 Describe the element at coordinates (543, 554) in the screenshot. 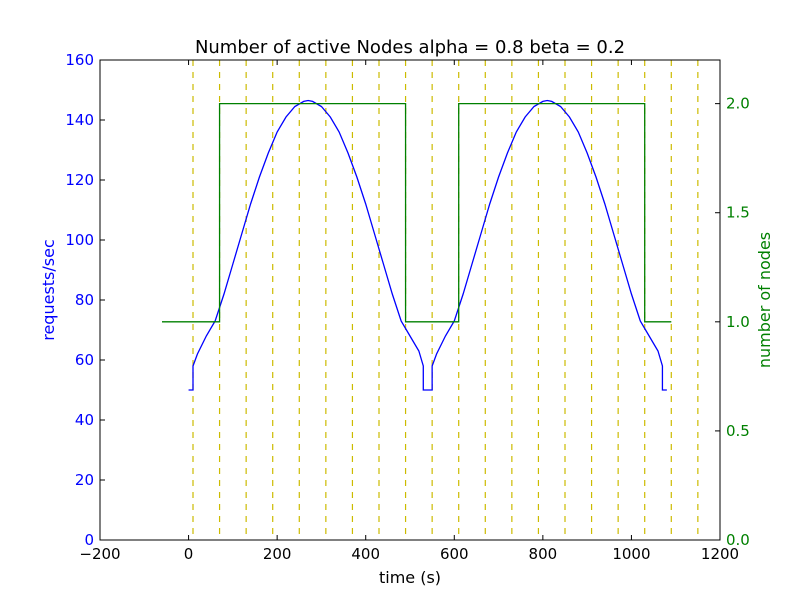

I see `x-tick-label: 800` at that location.